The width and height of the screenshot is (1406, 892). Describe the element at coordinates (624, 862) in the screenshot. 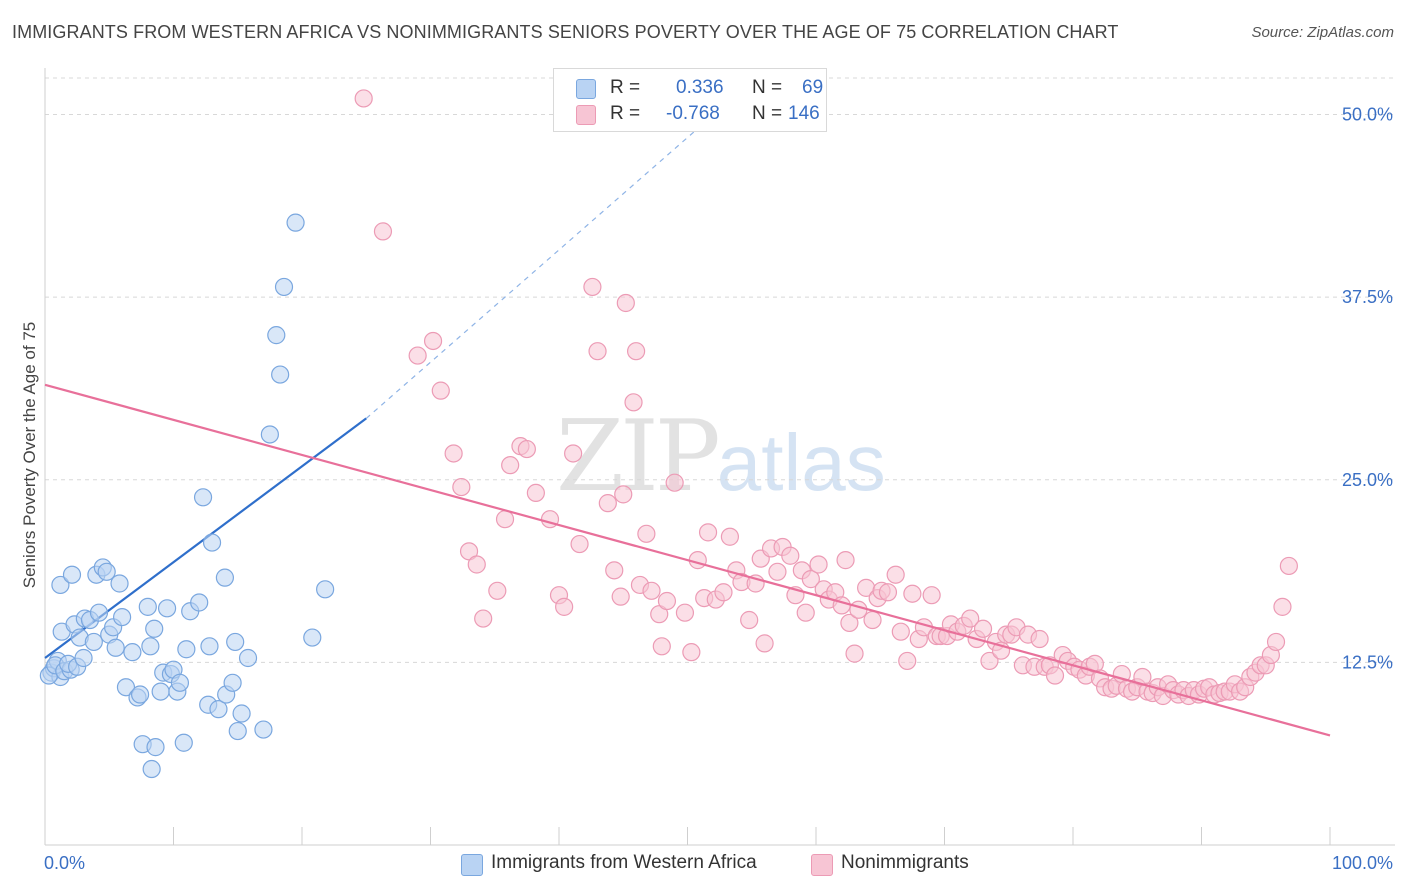

I see `legend-label-immigrants: Immigrants from Western Africa` at that location.